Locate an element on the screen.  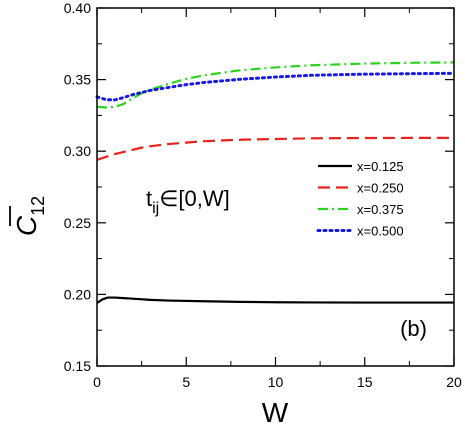
x-tick-label: 20 is located at coordinates (454, 382).